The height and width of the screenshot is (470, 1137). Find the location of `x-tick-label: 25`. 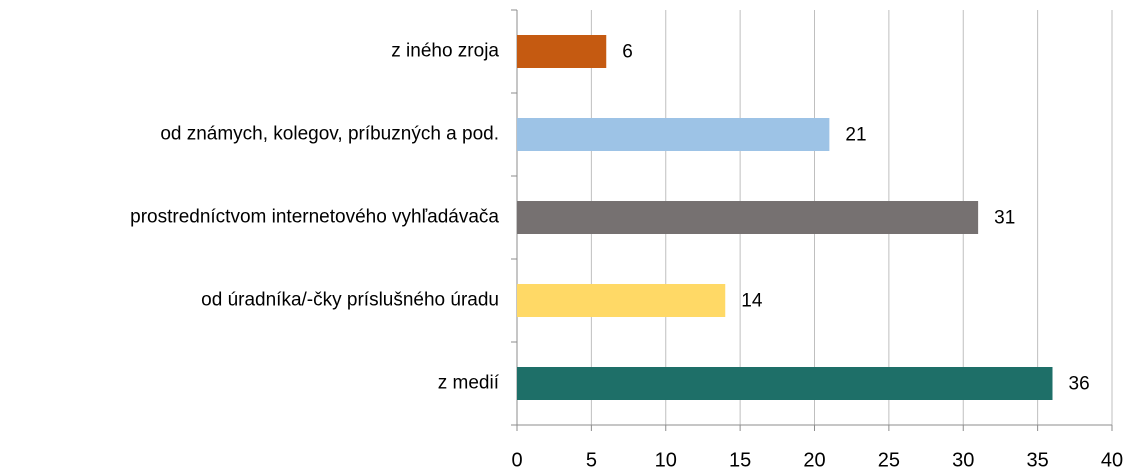

x-tick-label: 25 is located at coordinates (889, 459).